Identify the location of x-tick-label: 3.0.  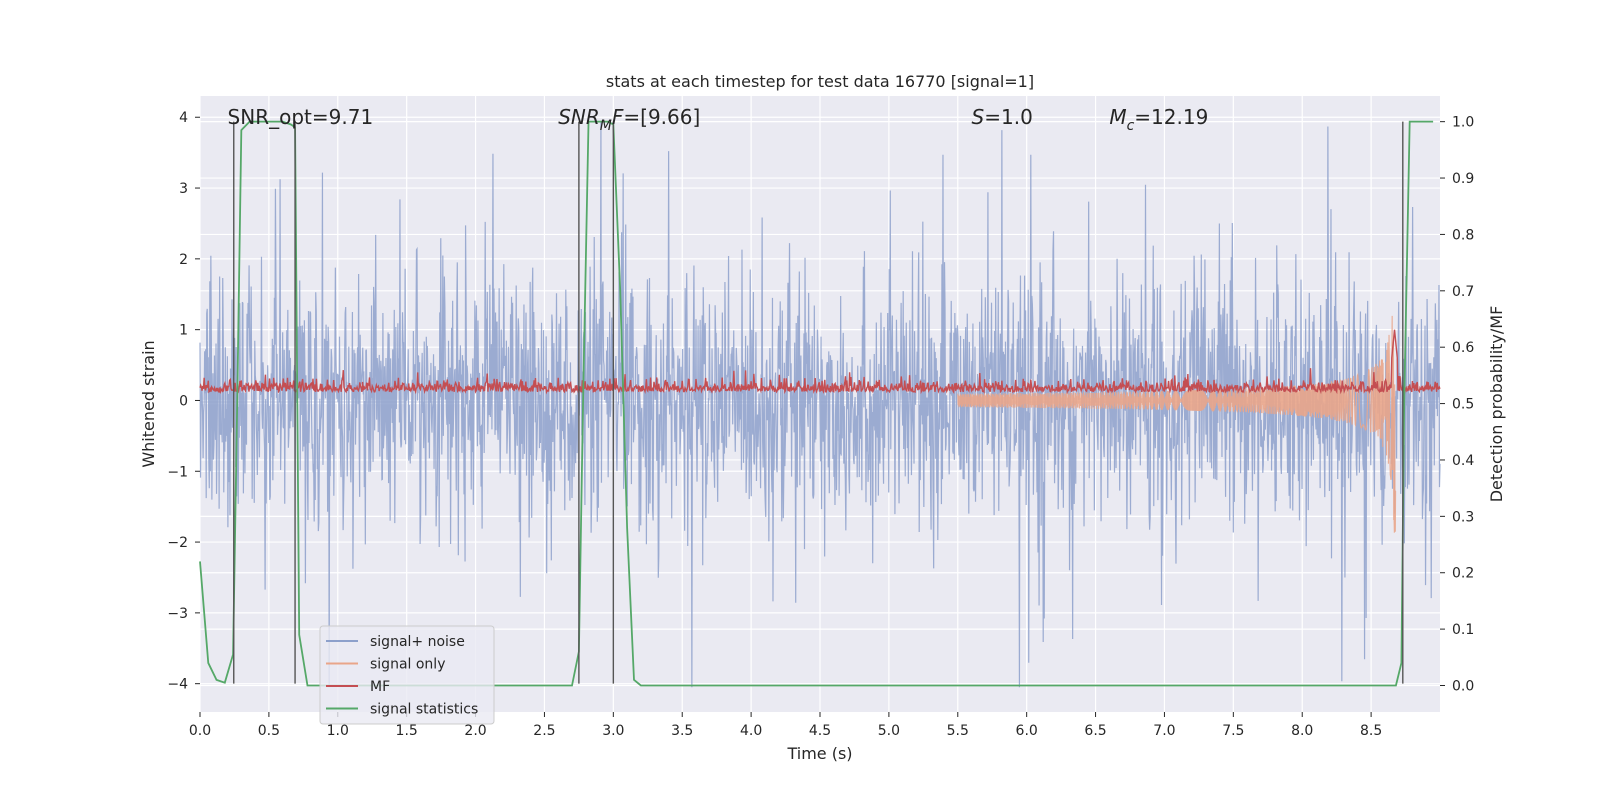
(613, 731).